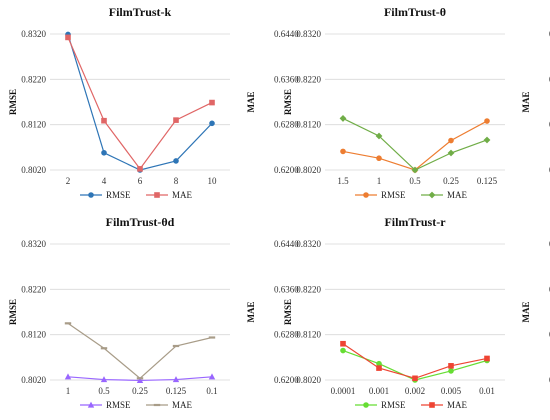  What do you see at coordinates (451, 391) in the screenshot?
I see `x-tick-label: 0.005` at bounding box center [451, 391].